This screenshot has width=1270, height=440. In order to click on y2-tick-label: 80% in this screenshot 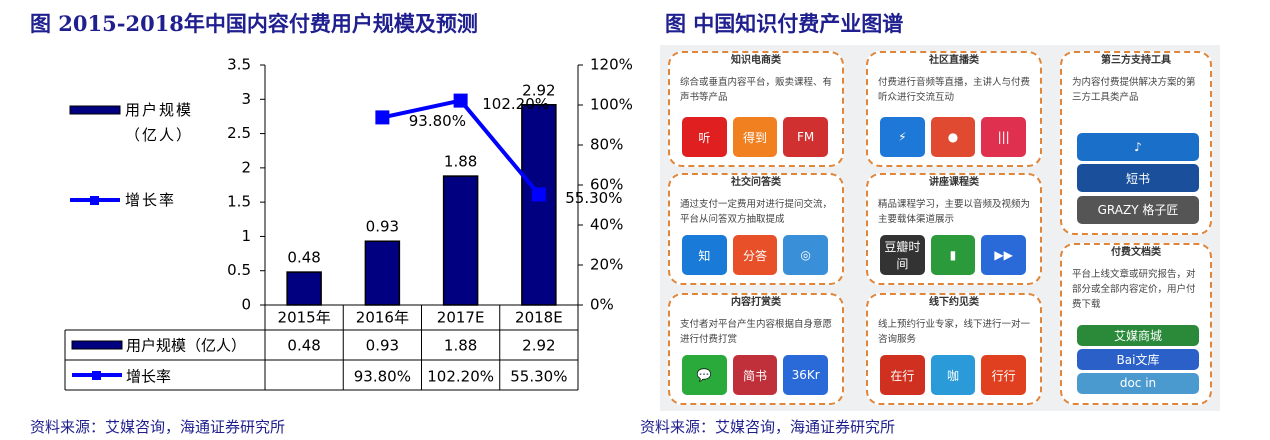, I will do `click(606, 145)`.